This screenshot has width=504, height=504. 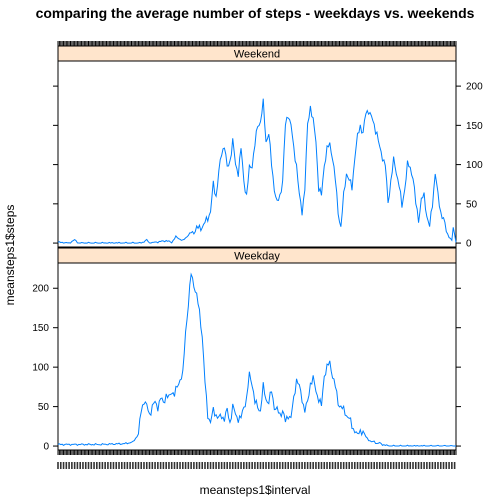 What do you see at coordinates (257, 257) in the screenshot?
I see `strip-label: Weekday` at bounding box center [257, 257].